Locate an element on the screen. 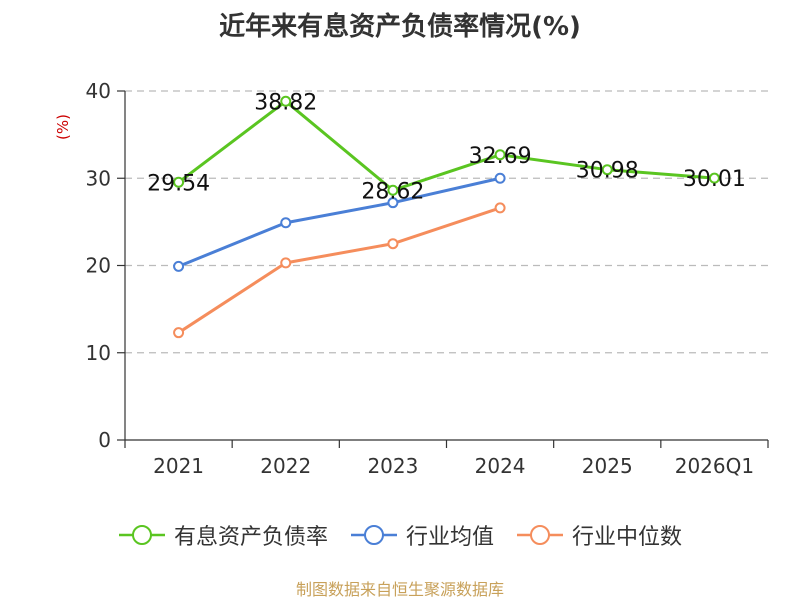 The height and width of the screenshot is (600, 800). x-tick-label: 2024 is located at coordinates (500, 466).